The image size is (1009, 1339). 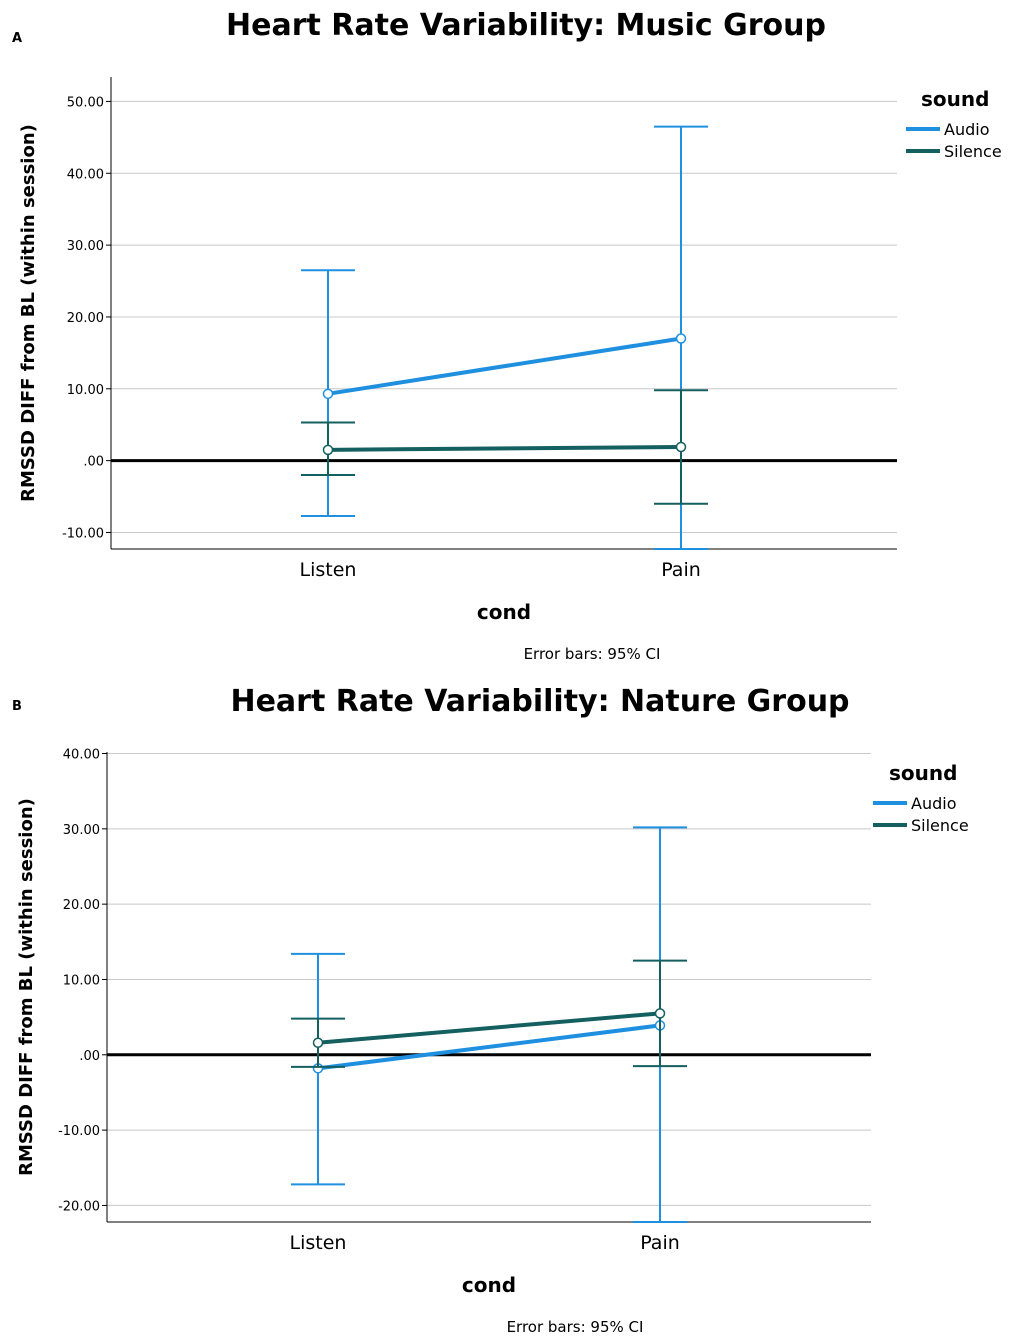 I want to click on panel-letter: A, so click(x=17, y=38).